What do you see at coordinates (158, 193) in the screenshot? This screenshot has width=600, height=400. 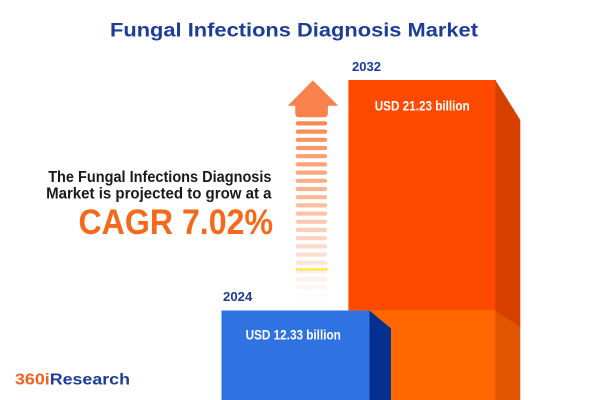 I see `svg-text:Market is projected to grow at: Market is projected to grow at a` at bounding box center [158, 193].